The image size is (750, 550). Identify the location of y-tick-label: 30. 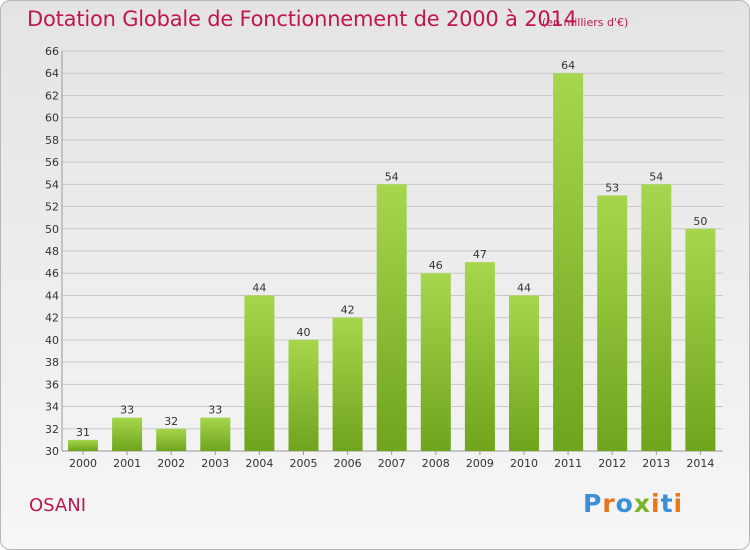
(52, 451).